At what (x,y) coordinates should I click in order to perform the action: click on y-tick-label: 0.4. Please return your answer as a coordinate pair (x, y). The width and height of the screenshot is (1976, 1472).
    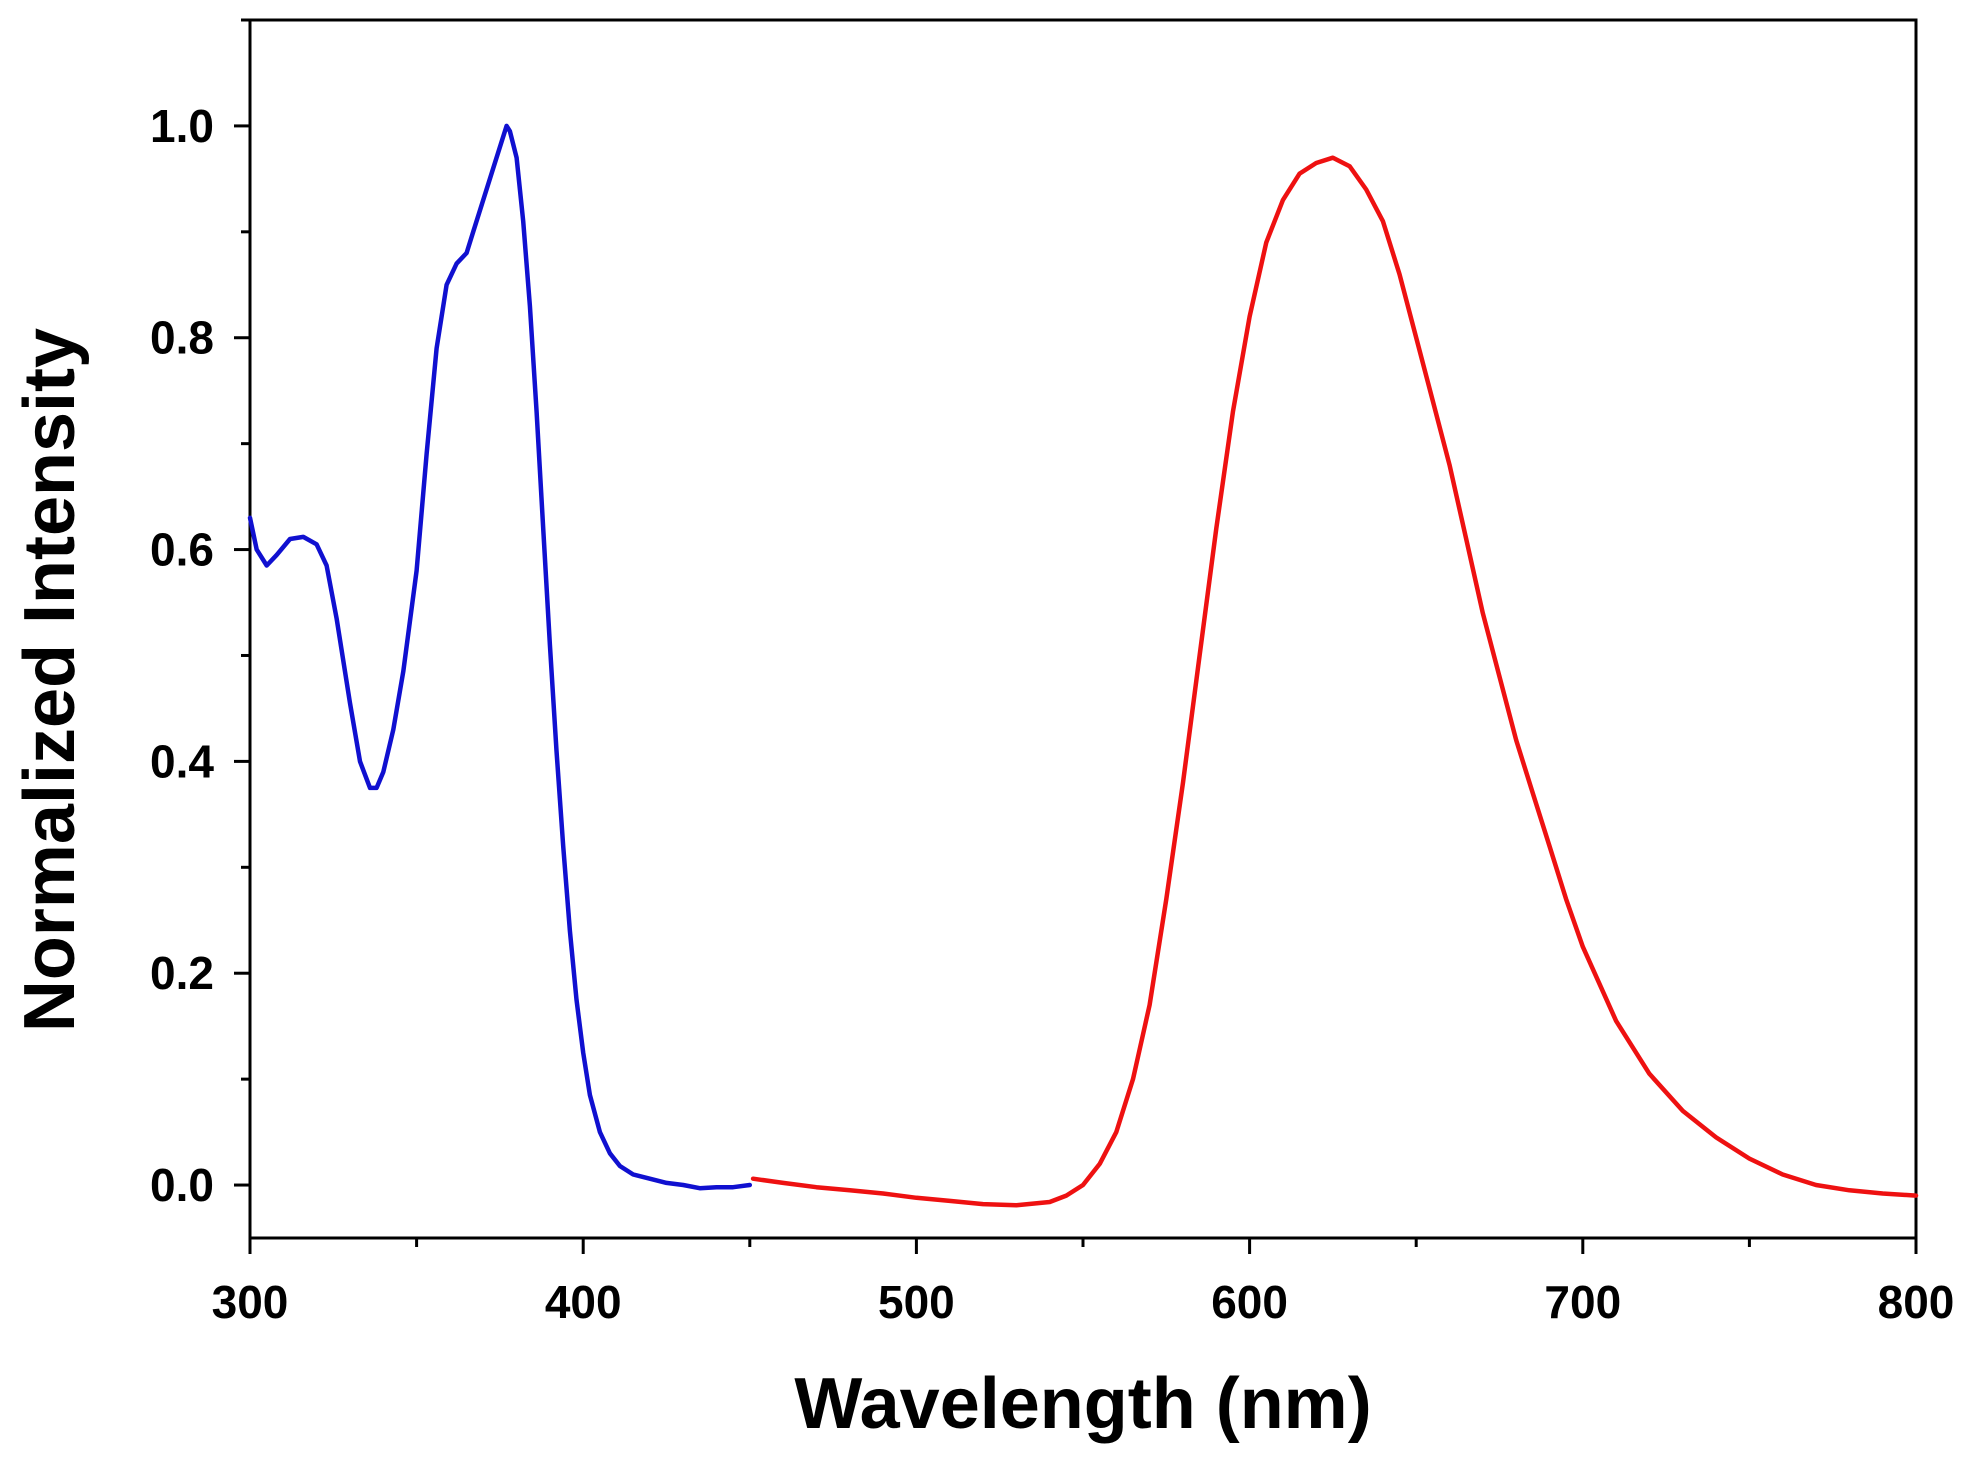
    Looking at the image, I should click on (182, 761).